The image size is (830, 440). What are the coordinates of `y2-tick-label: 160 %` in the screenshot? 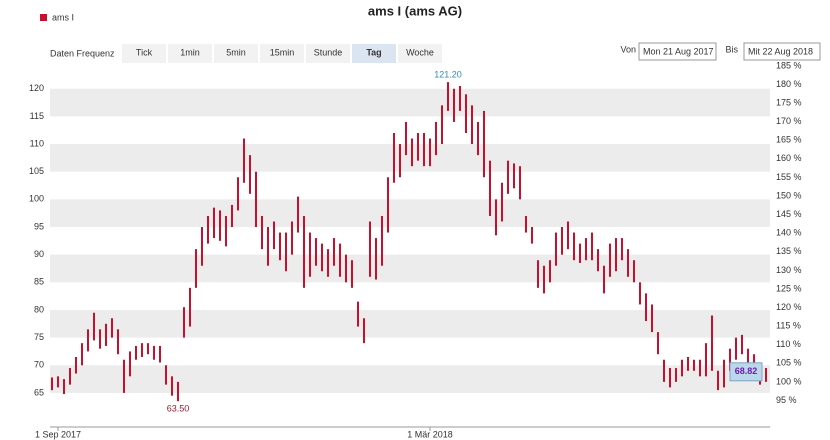 It's located at (789, 158).